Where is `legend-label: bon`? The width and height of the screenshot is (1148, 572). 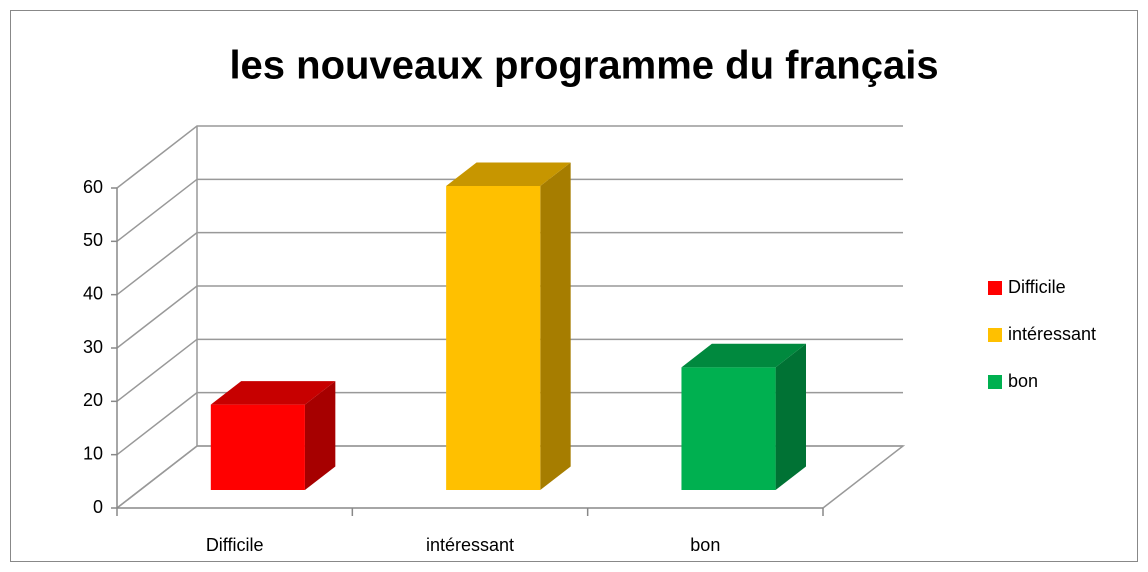 legend-label: bon is located at coordinates (1023, 381).